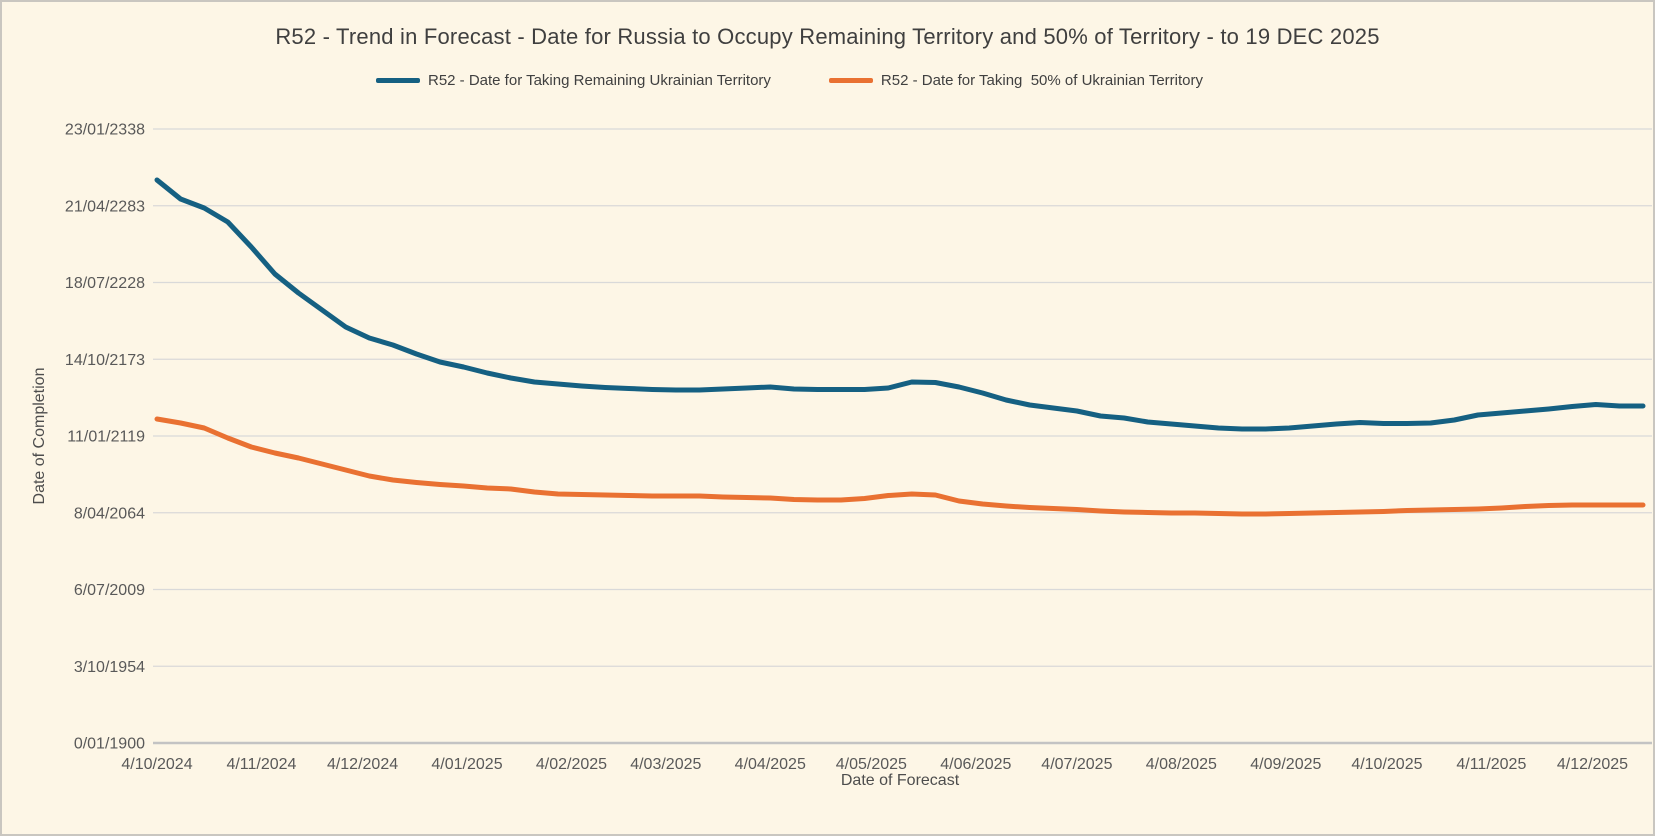  What do you see at coordinates (109, 744) in the screenshot?
I see `y-tick-label: 0/01/1900` at bounding box center [109, 744].